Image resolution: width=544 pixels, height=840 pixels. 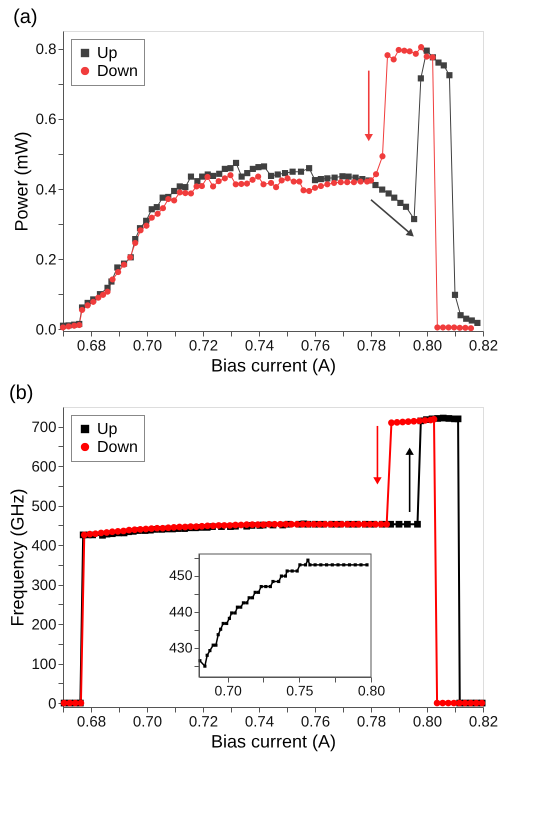 I want to click on y-tick-label: 400, so click(x=43, y=546).